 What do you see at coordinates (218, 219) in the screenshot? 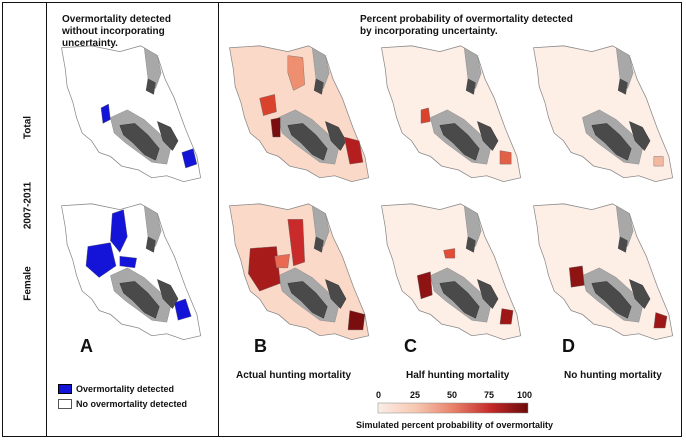
I see `divider-right` at bounding box center [218, 219].